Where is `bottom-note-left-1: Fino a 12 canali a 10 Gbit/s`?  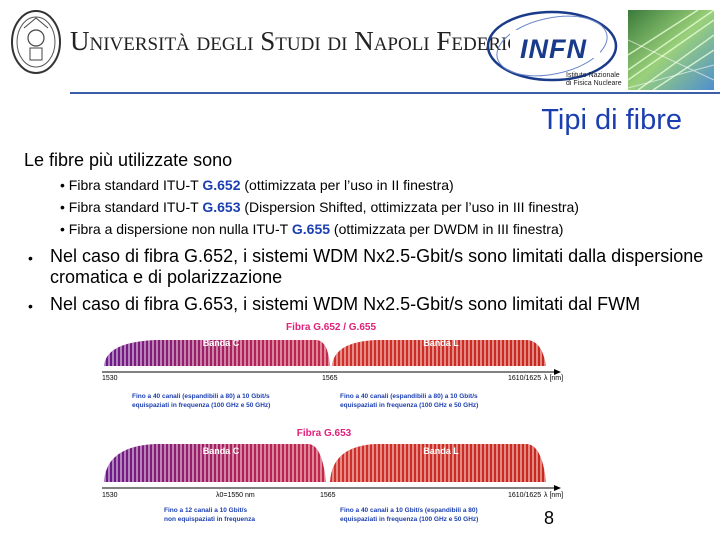 bottom-note-left-1: Fino a 12 canali a 10 Gbit/s is located at coordinates (205, 510).